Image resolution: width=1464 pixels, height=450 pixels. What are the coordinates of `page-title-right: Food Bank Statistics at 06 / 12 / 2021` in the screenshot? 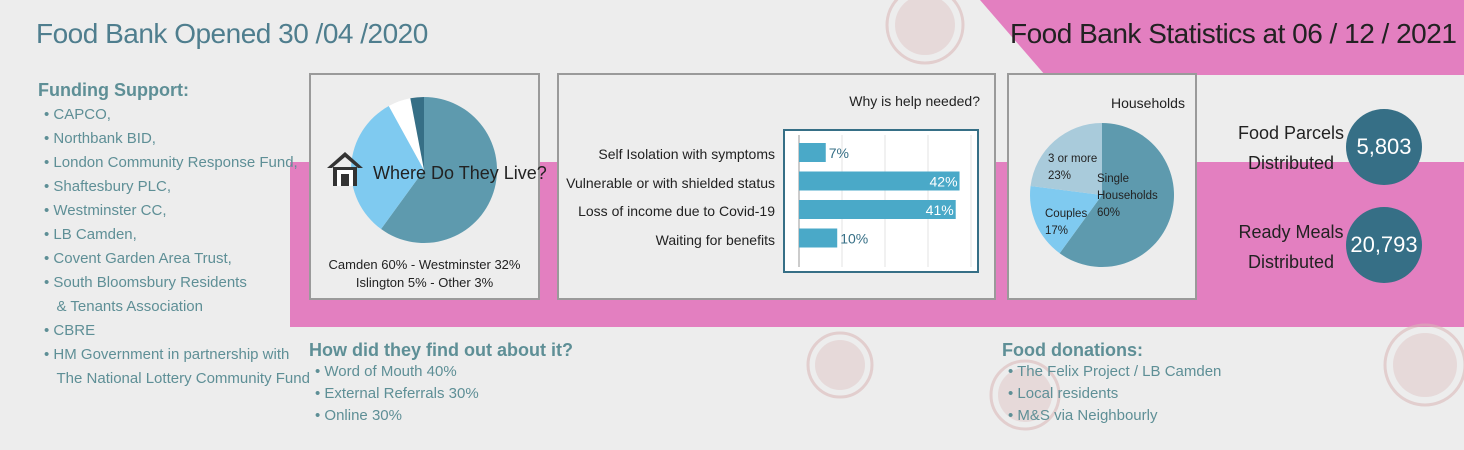 It's located at (1233, 33).